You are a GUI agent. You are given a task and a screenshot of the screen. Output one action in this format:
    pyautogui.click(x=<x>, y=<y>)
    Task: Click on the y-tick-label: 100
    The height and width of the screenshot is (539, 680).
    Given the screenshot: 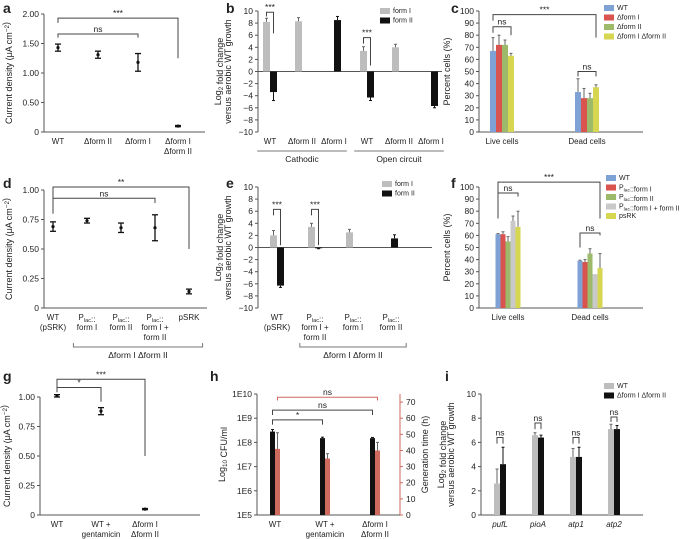 What is the action you would take?
    pyautogui.click(x=467, y=187)
    